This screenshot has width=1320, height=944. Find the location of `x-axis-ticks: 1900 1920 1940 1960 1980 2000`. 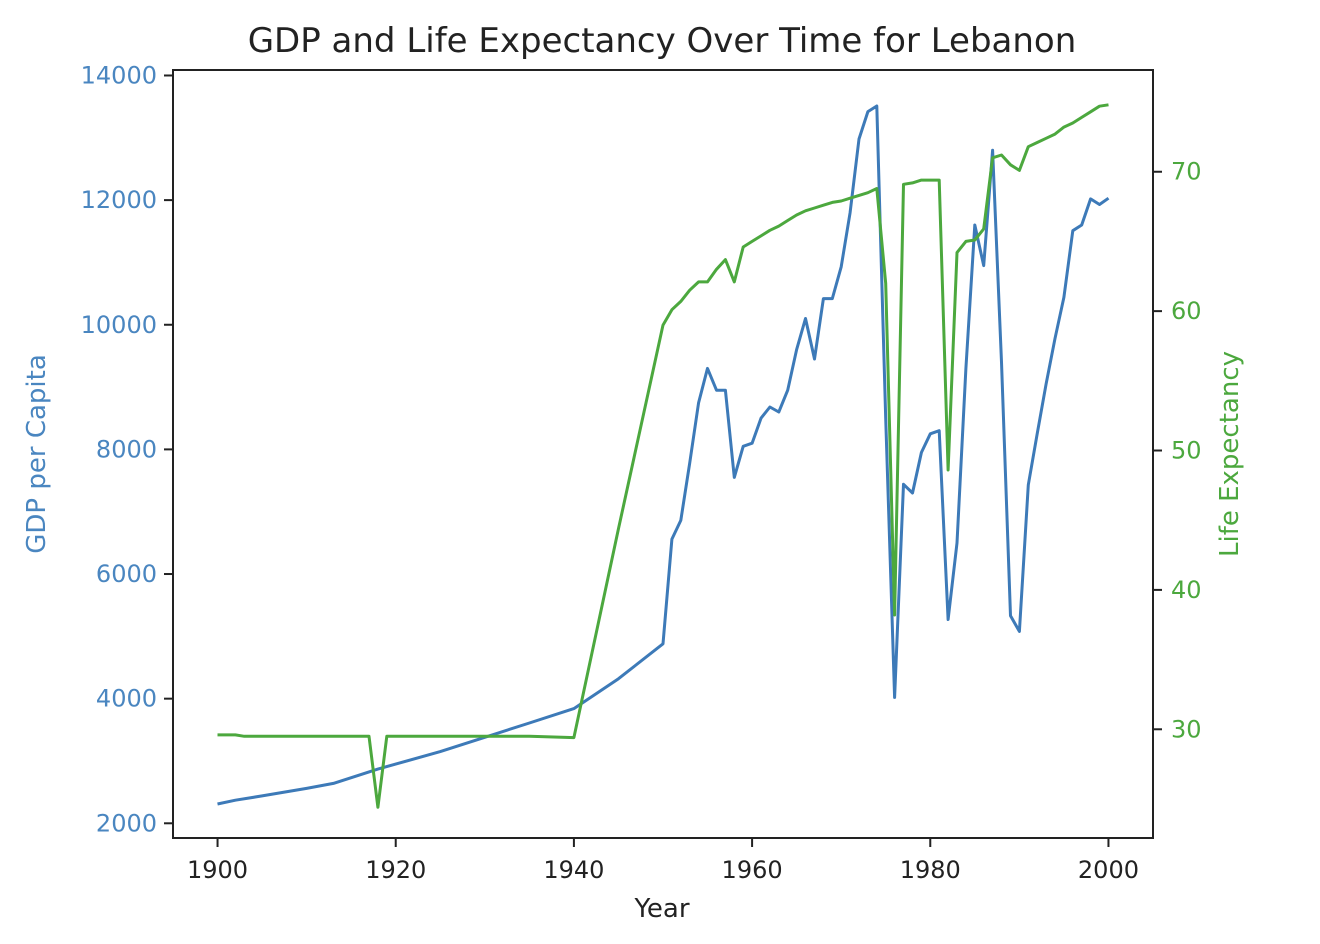

x-axis-ticks: 1900 1920 1940 1960 1980 2000 is located at coordinates (663, 861).